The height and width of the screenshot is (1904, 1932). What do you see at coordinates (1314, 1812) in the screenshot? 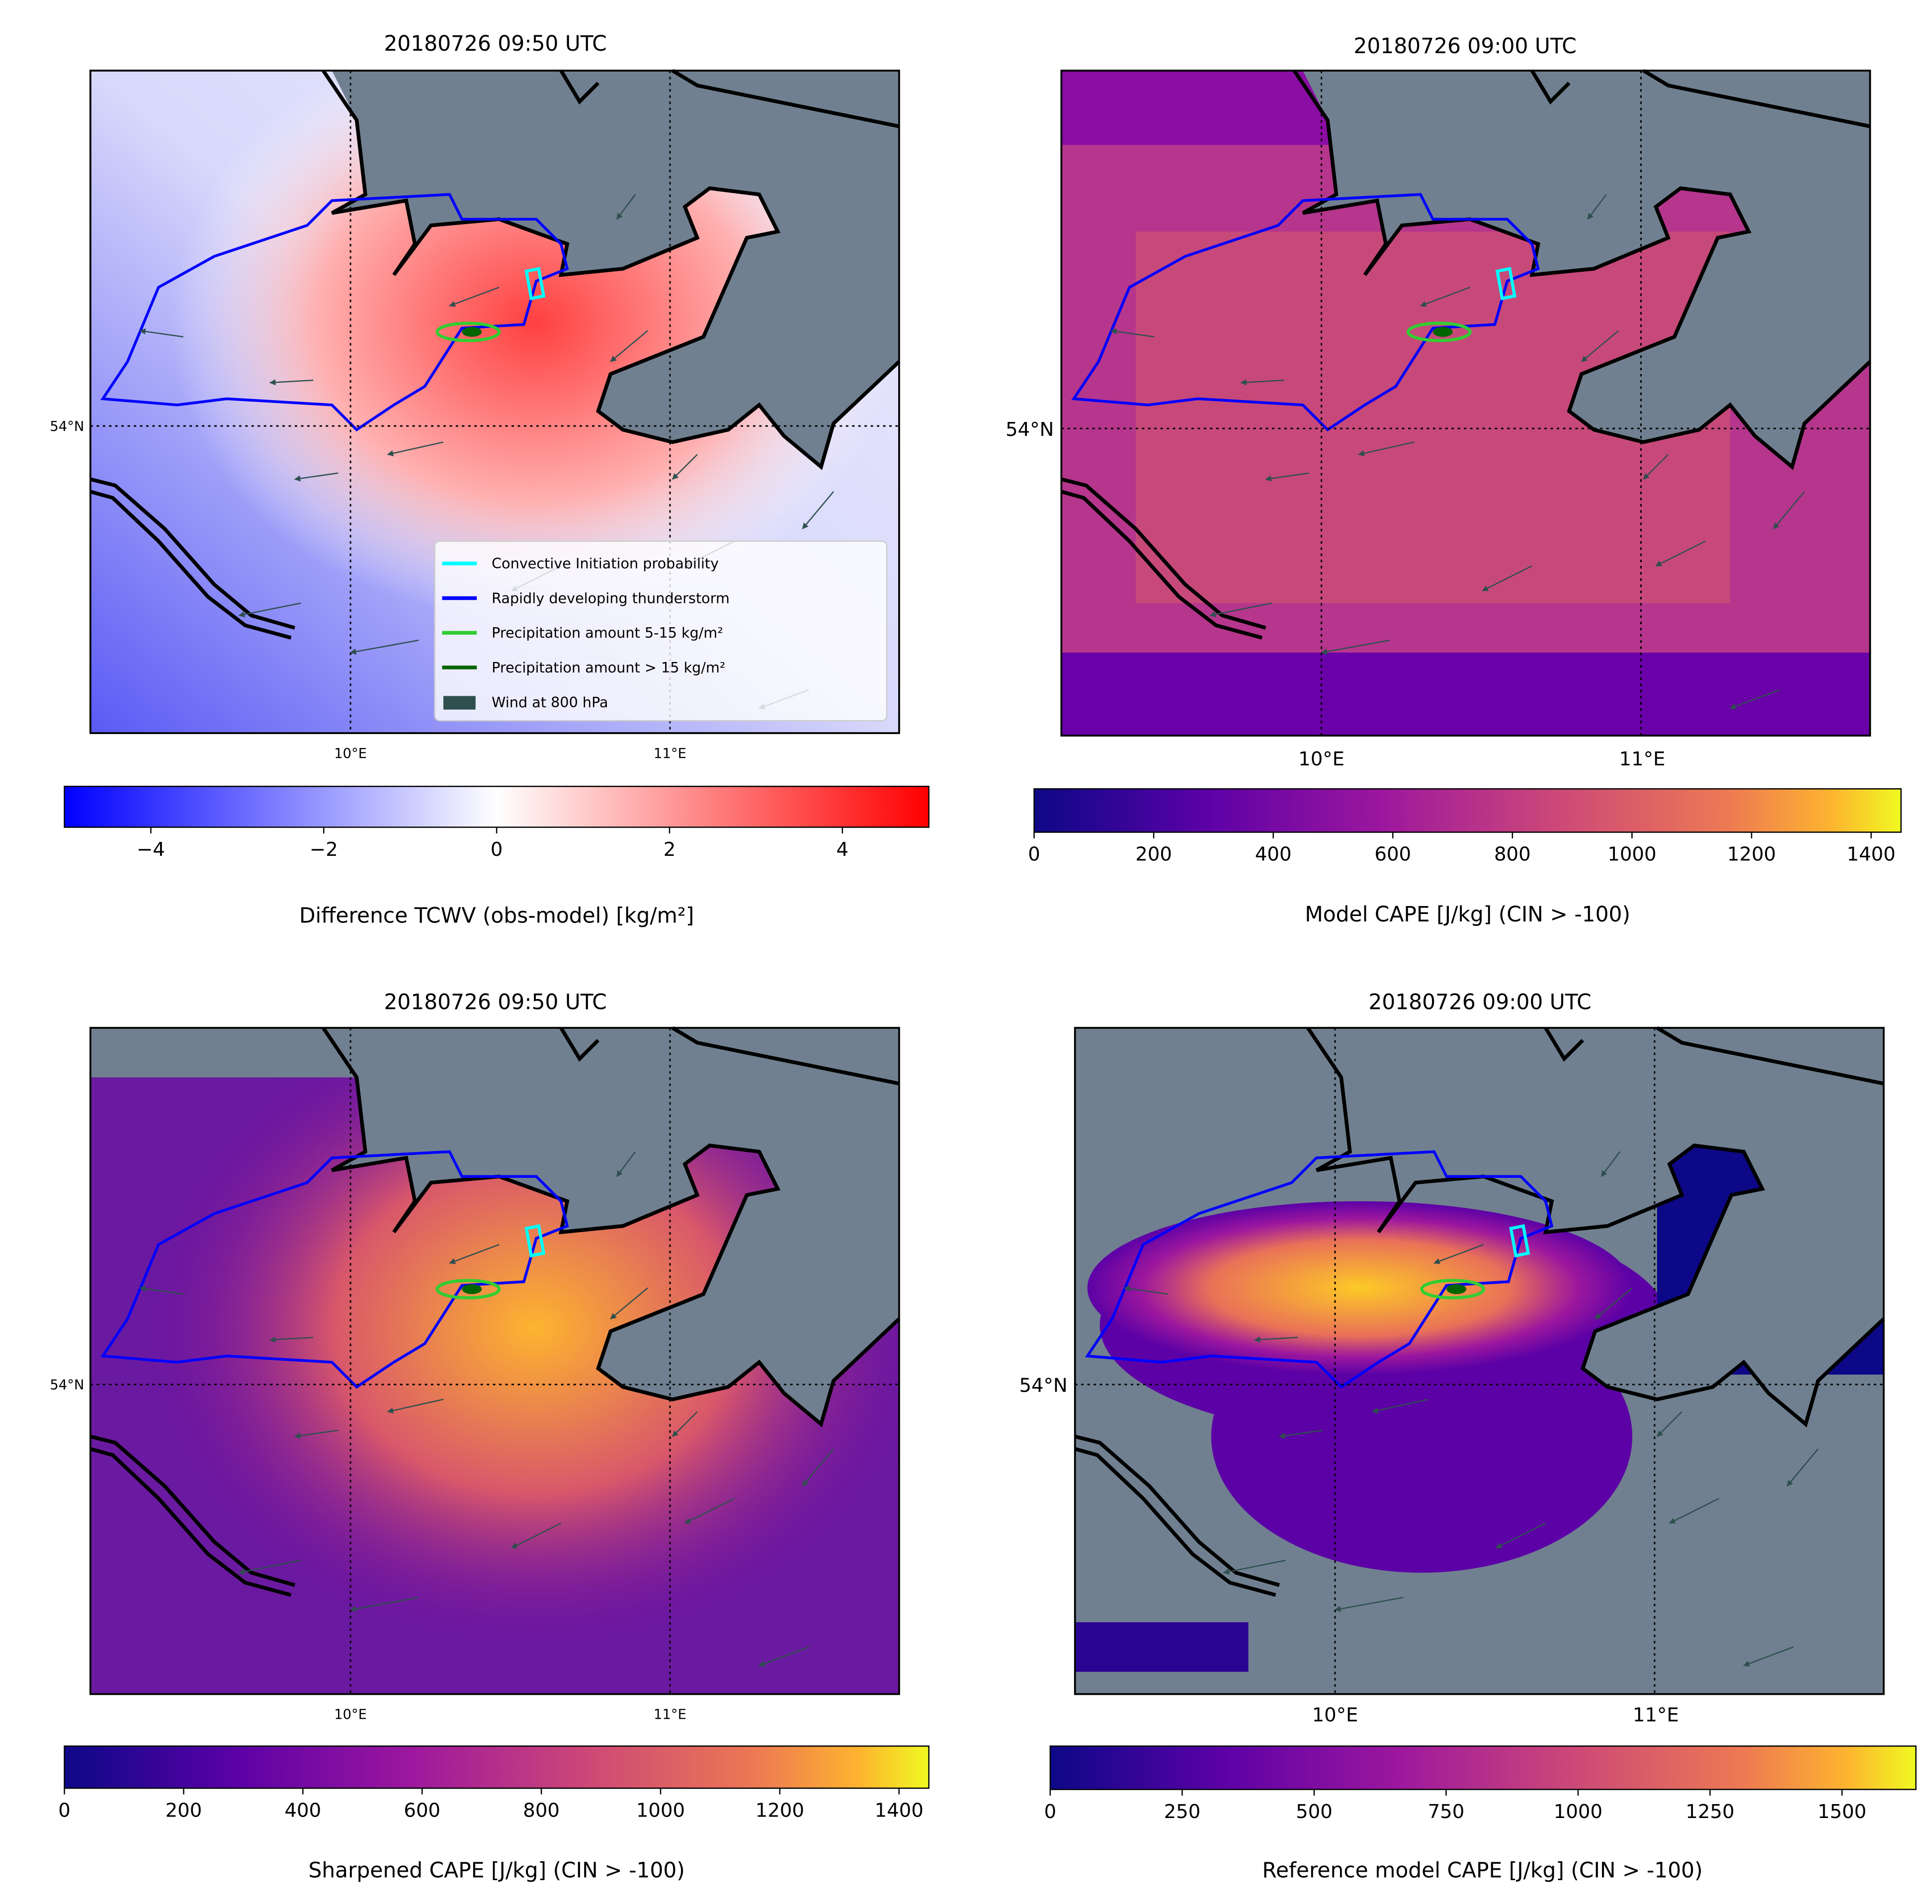
I see `colorbar-tick-label: 500` at bounding box center [1314, 1812].